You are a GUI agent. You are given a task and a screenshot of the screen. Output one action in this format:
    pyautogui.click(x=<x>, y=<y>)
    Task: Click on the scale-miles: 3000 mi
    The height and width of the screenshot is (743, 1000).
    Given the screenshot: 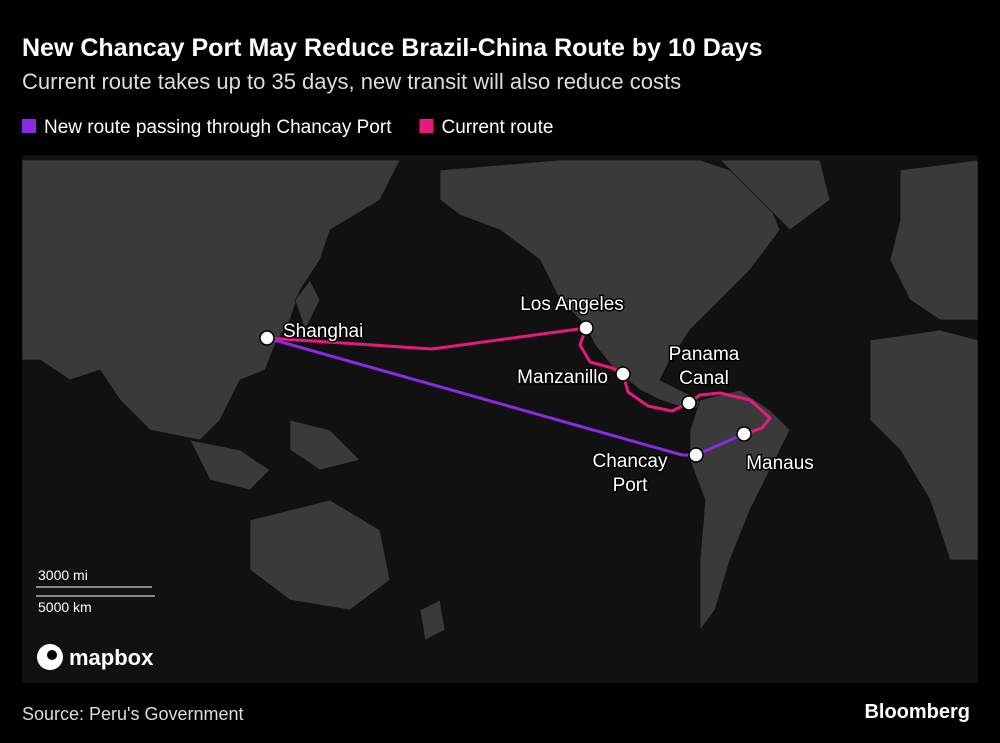 What is the action you would take?
    pyautogui.click(x=63, y=575)
    